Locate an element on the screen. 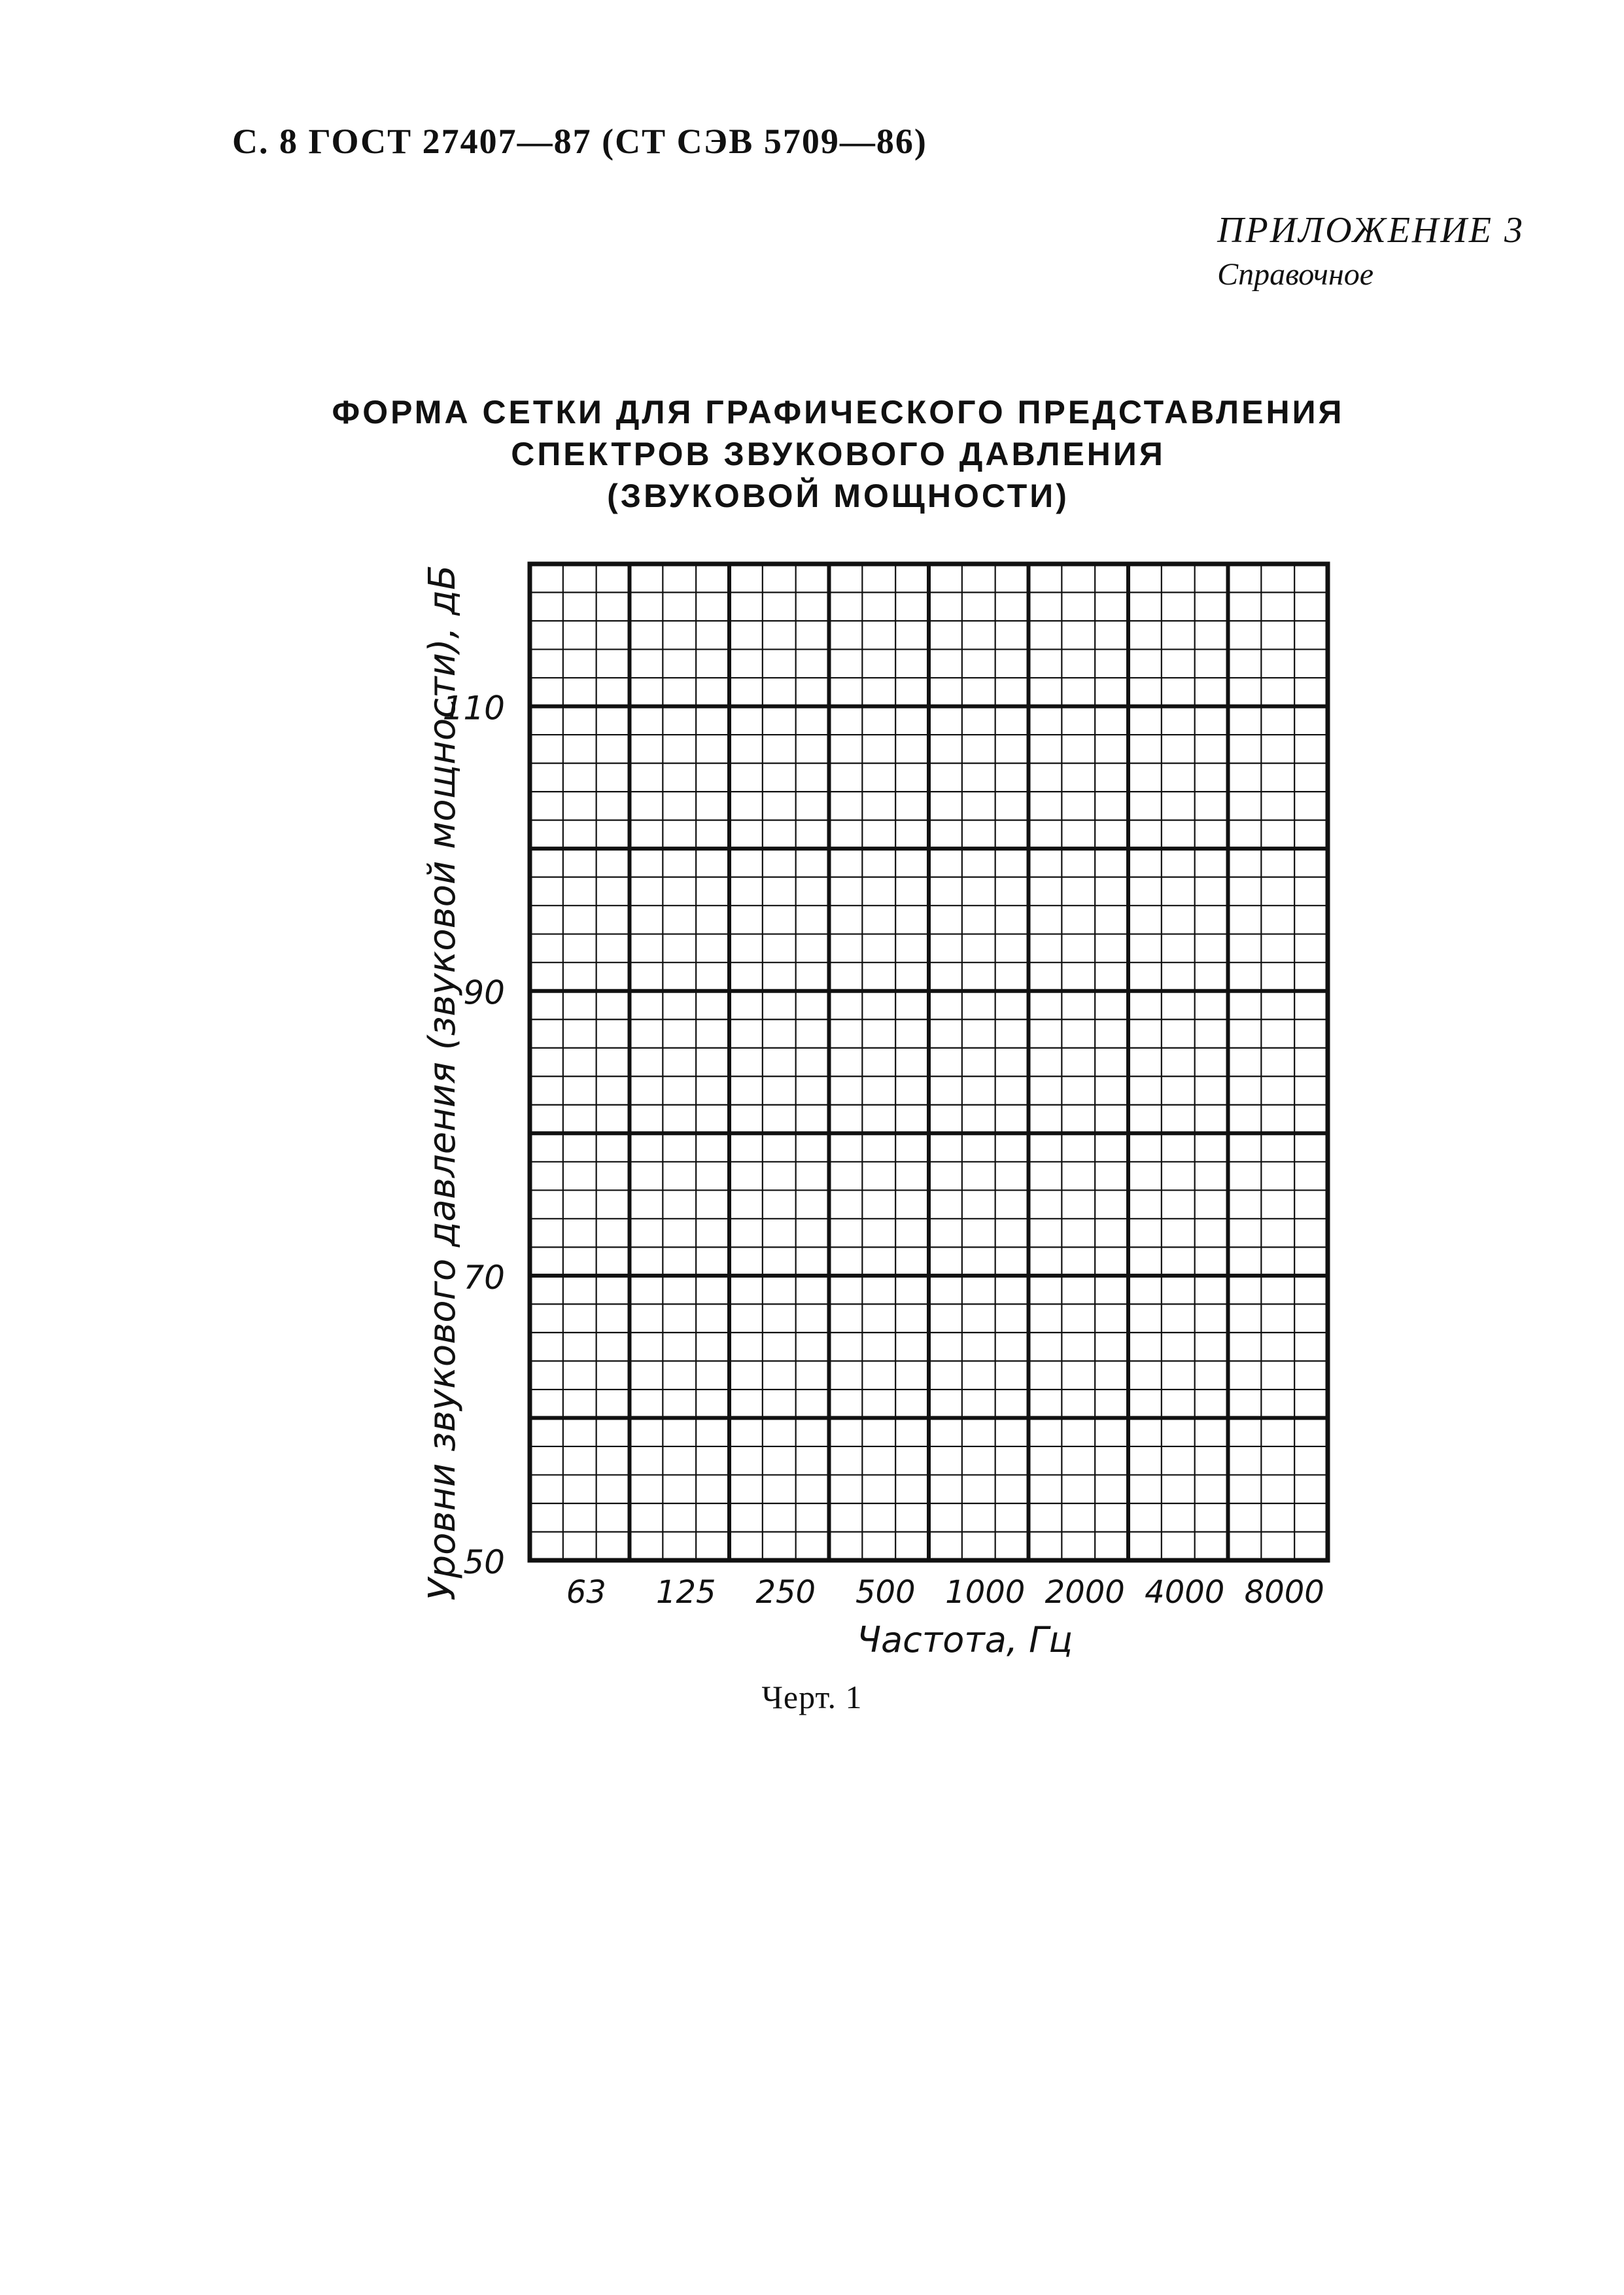 Image resolution: width=1624 pixels, height=2295 pixels. figure-caption: Черт. 1 is located at coordinates (812, 1697).